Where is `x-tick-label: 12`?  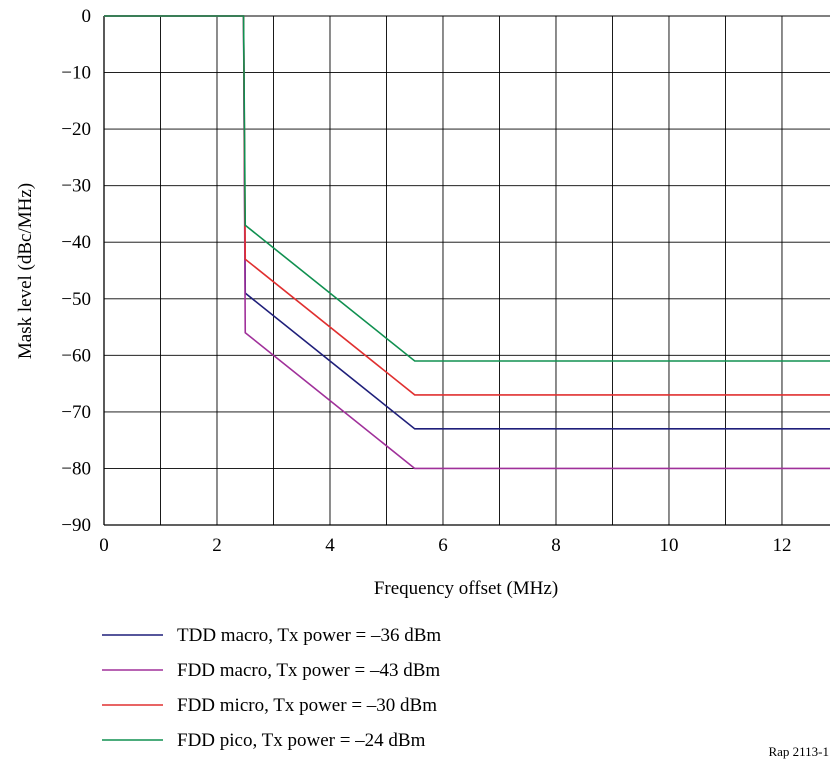
x-tick-label: 12 is located at coordinates (781, 545).